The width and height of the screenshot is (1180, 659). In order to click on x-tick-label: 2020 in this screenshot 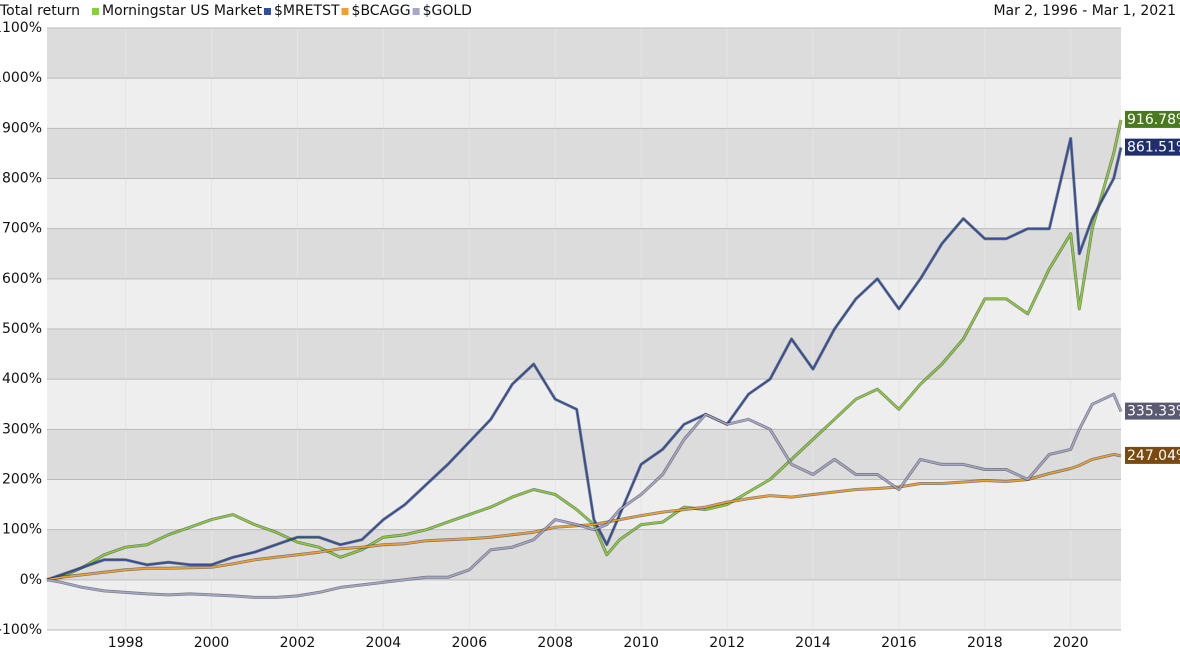, I will do `click(1071, 643)`.